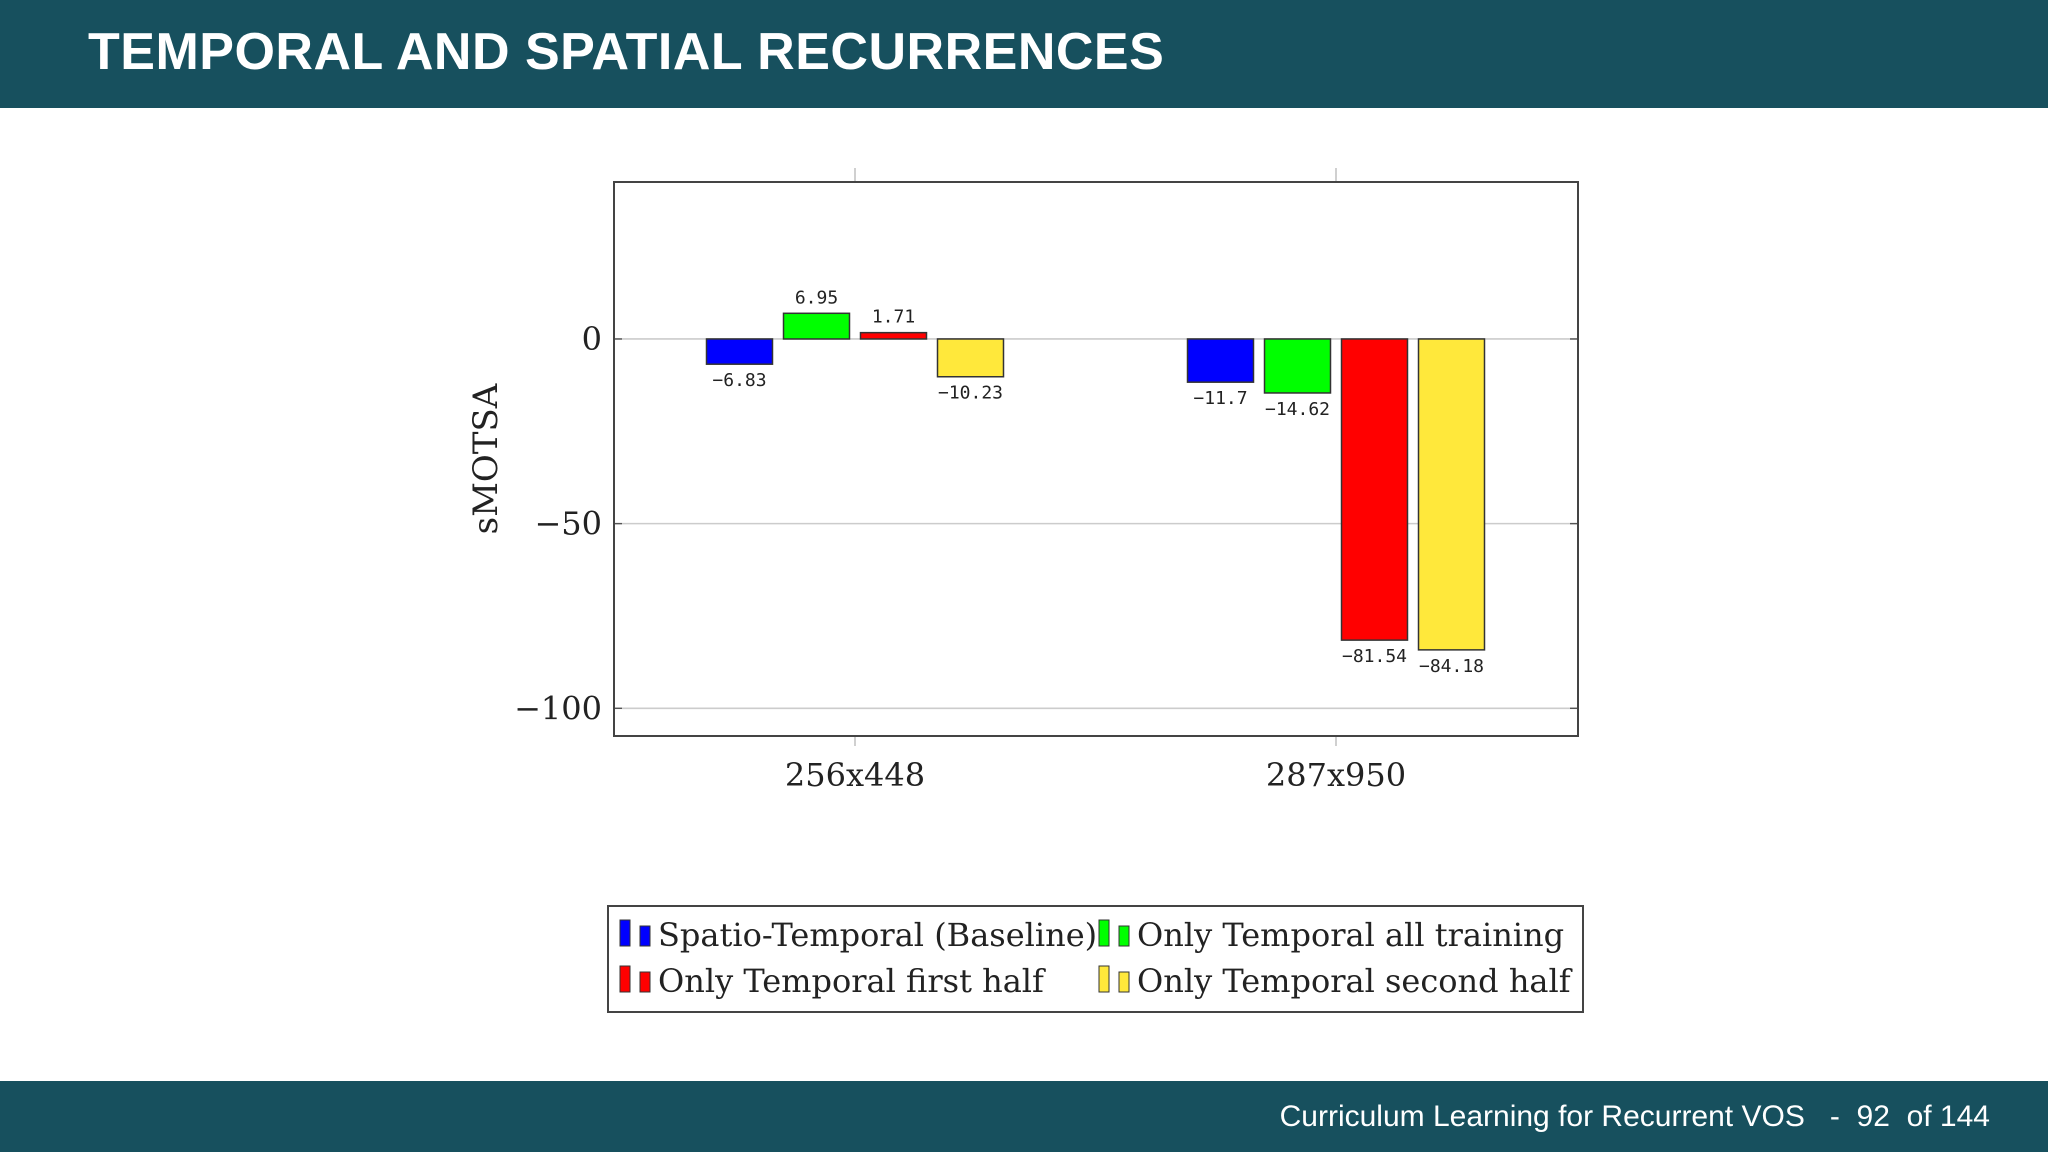 Image resolution: width=2048 pixels, height=1152 pixels. I want to click on legend-label: Only Temporal all training, so click(1350, 935).